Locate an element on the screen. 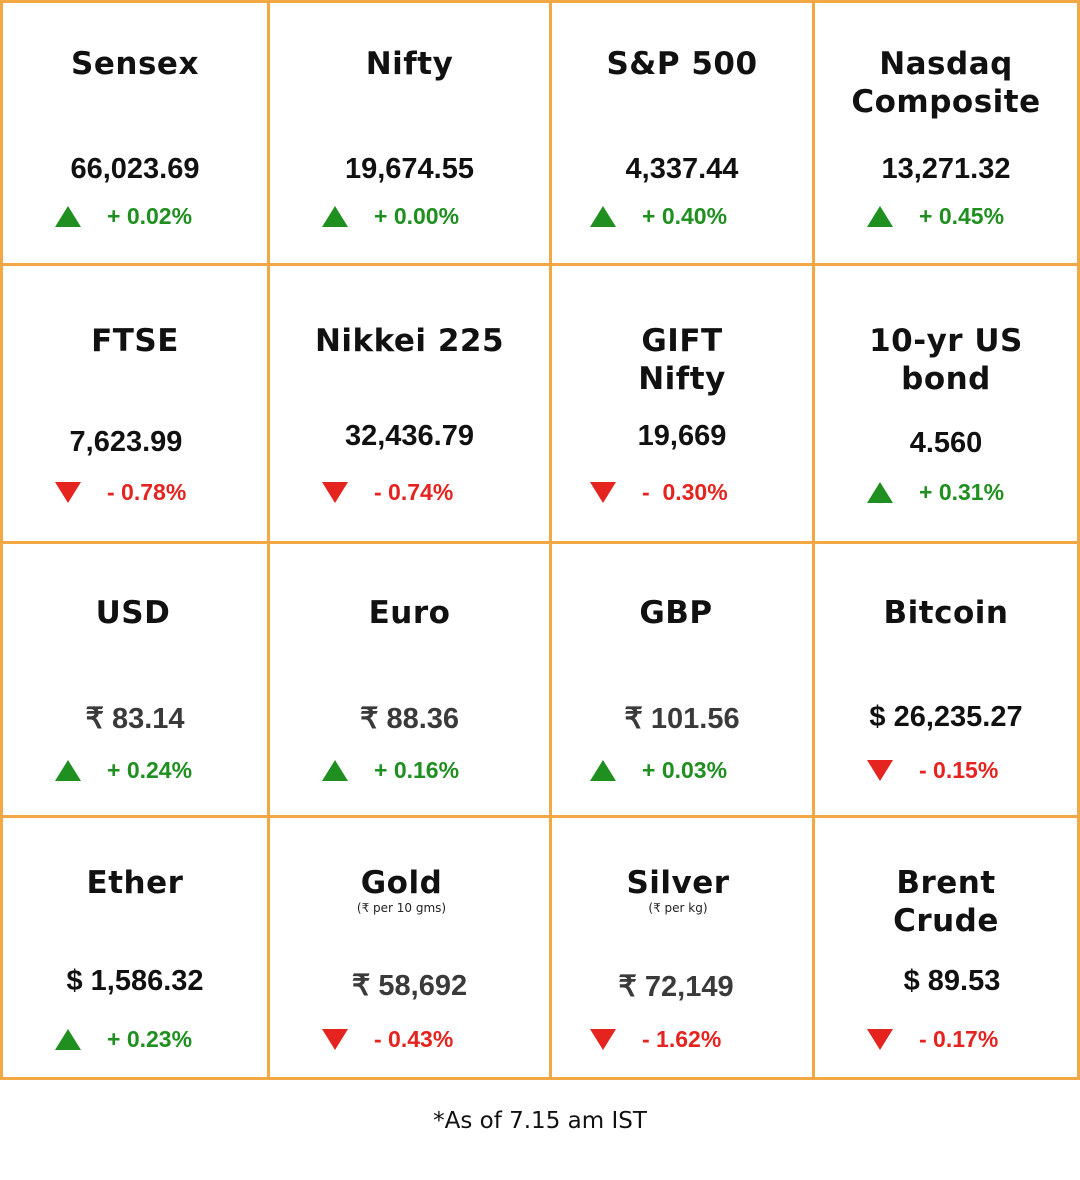 This screenshot has width=1080, height=1180. tile-change: + 0.45% is located at coordinates (935, 216).